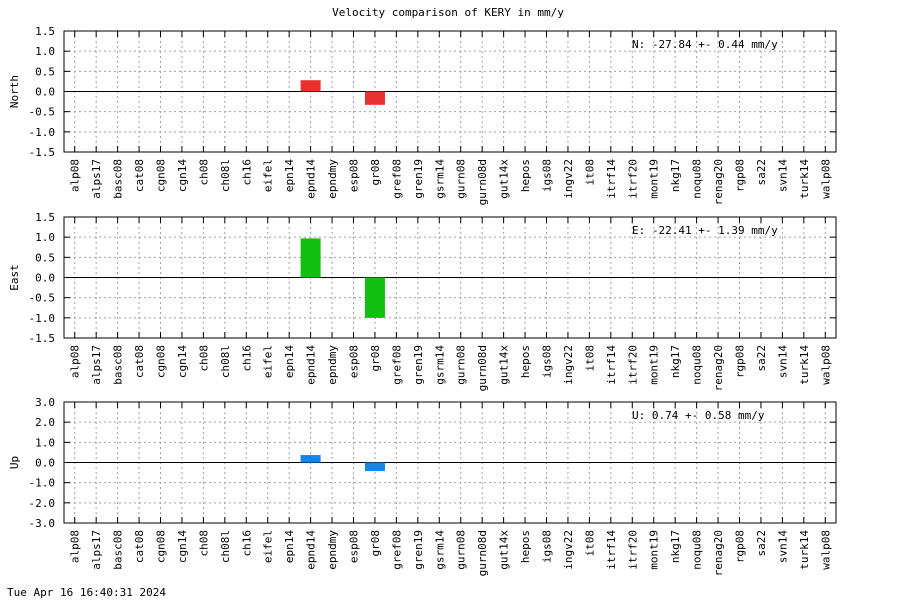 The width and height of the screenshot is (900, 600). I want to click on x-tick-label: gsrm14, so click(439, 550).